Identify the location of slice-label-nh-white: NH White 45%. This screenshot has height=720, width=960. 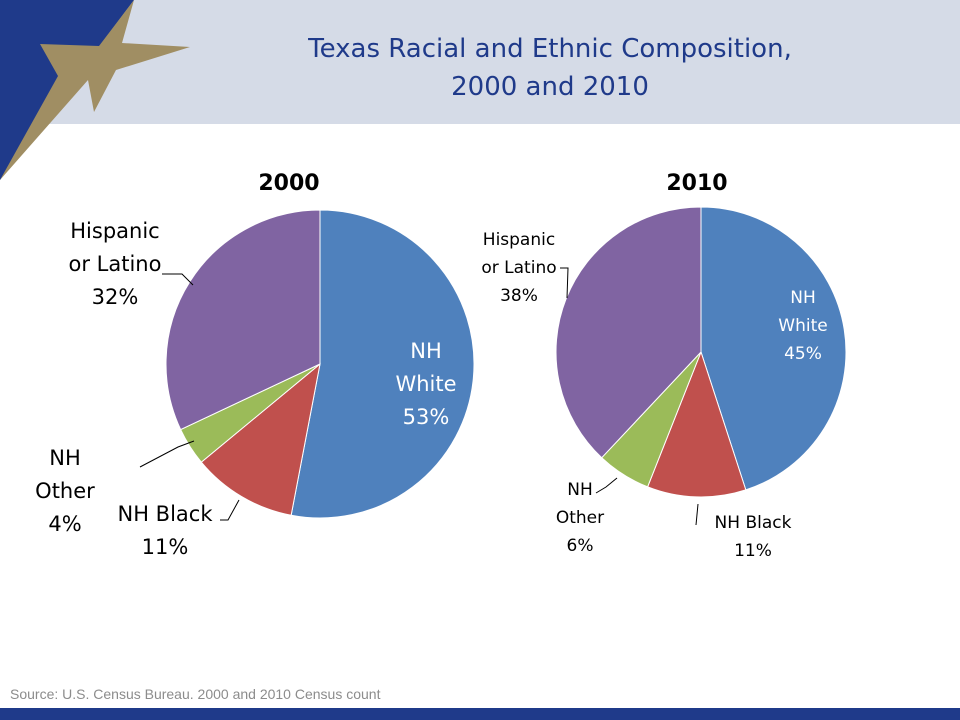
(802, 326).